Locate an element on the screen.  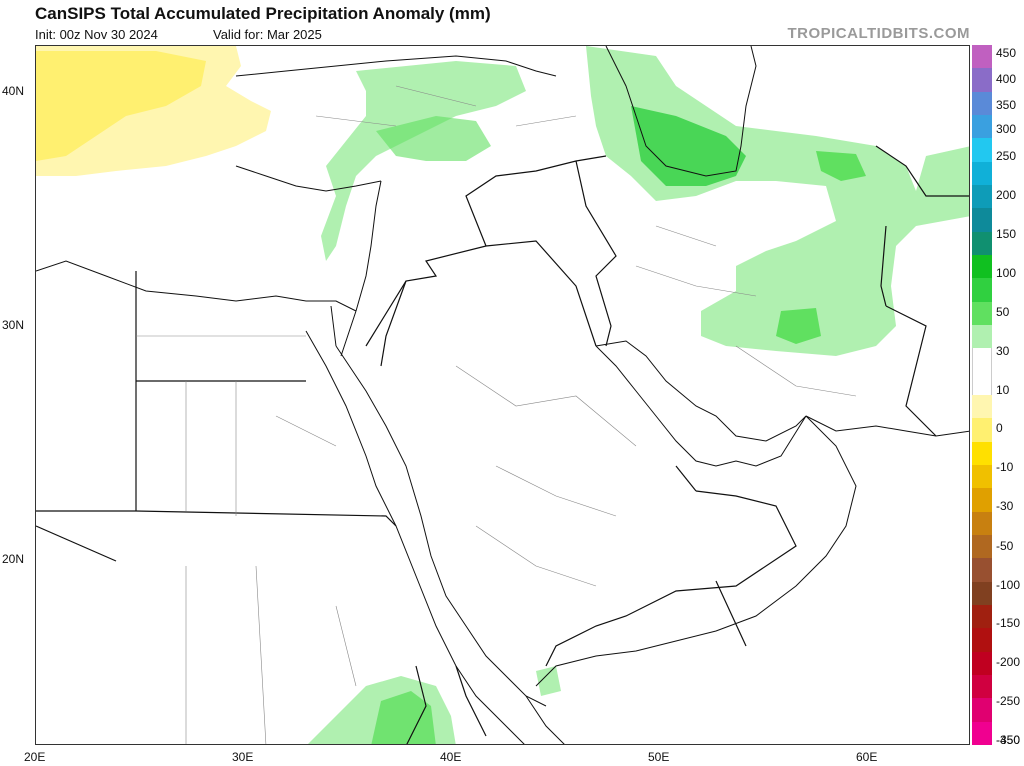
lon-label-40e: 40E is located at coordinates (451, 757).